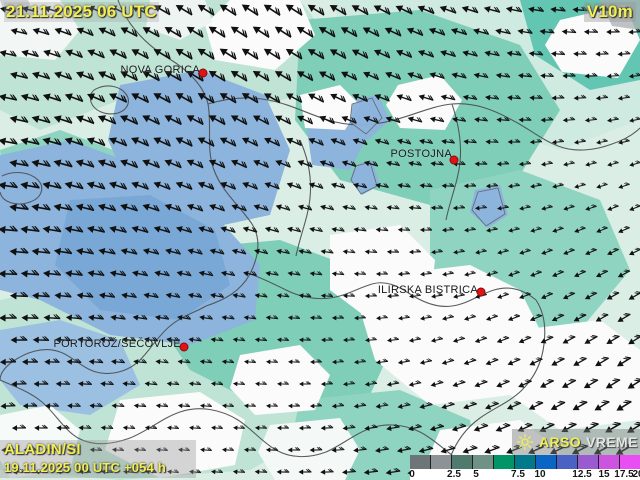 This screenshot has height=480, width=640. Describe the element at coordinates (476, 474) in the screenshot. I see `colorbar-tick-5: 5` at that location.